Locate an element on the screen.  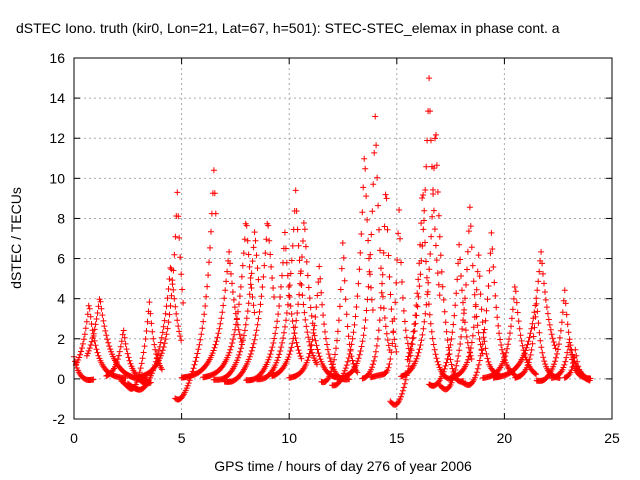
y-tick-label: 10 is located at coordinates (57, 178).